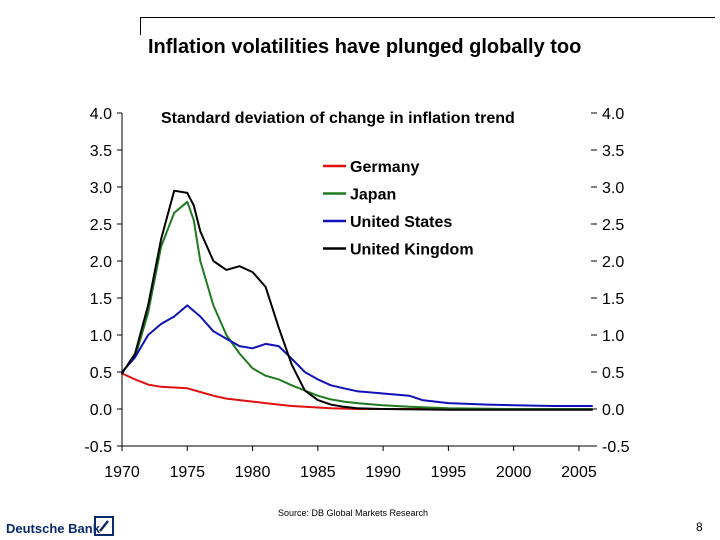 This screenshot has width=720, height=540. I want to click on y-tick-label: 0.5, so click(101, 373).